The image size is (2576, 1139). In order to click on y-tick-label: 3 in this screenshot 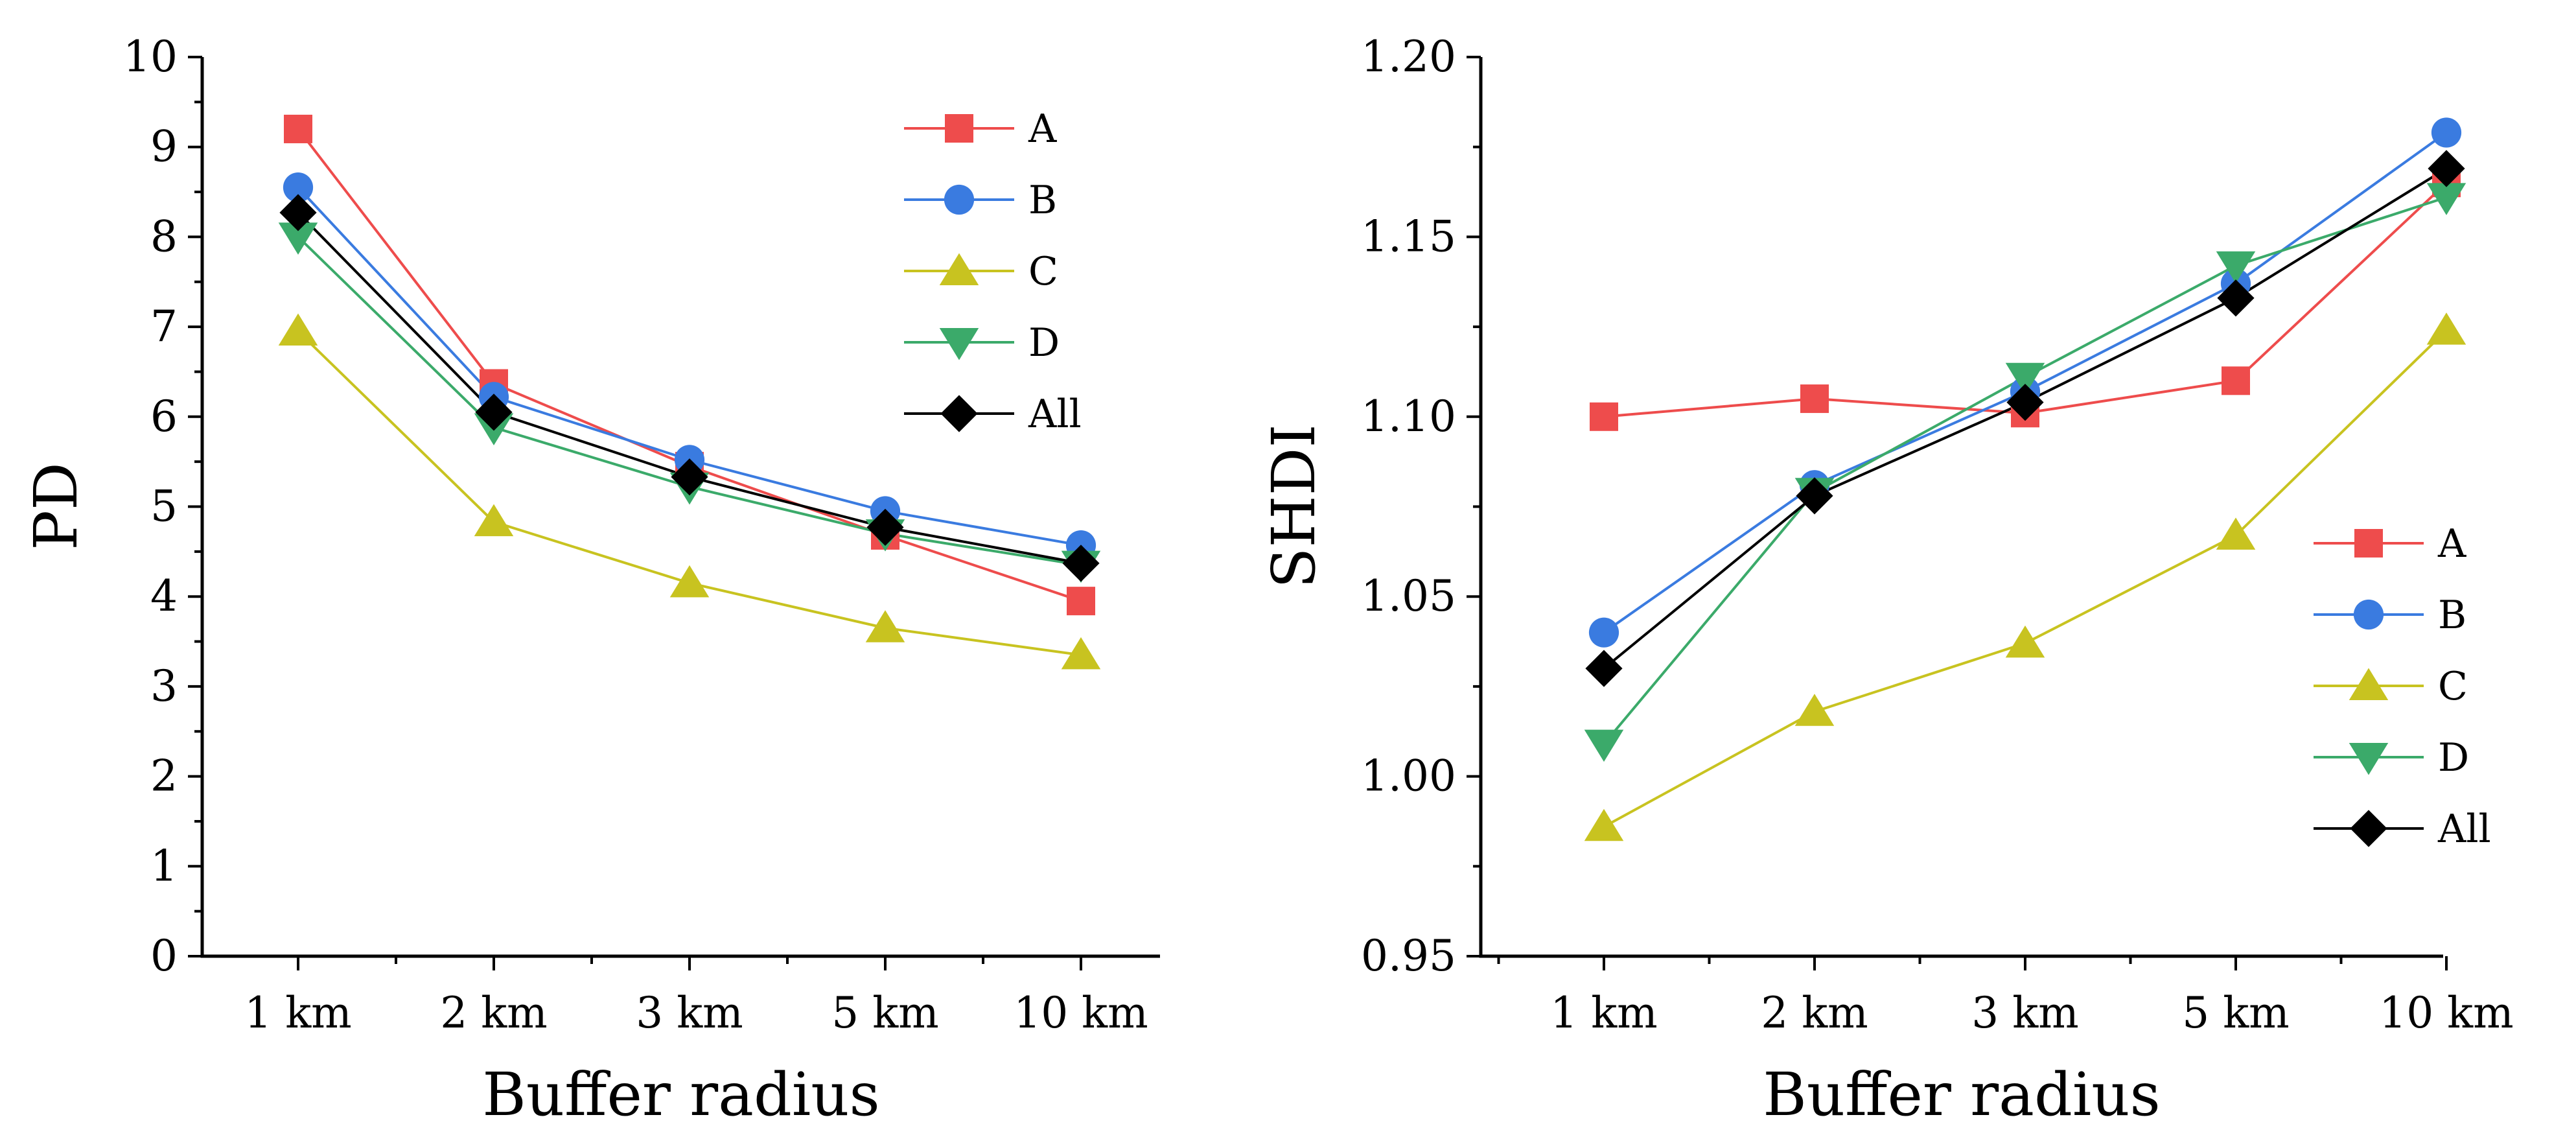, I will do `click(164, 686)`.